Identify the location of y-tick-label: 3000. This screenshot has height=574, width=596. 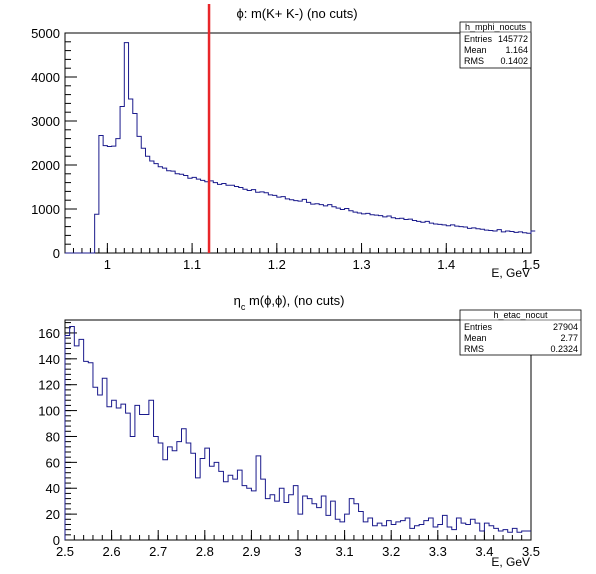
(45, 121).